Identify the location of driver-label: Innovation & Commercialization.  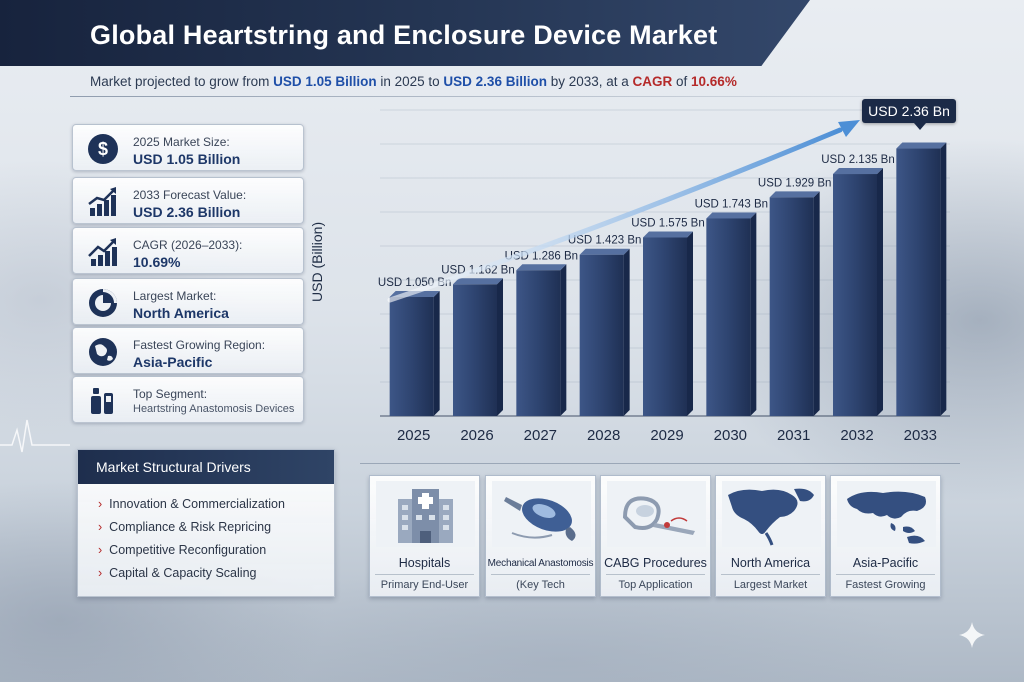
(197, 504).